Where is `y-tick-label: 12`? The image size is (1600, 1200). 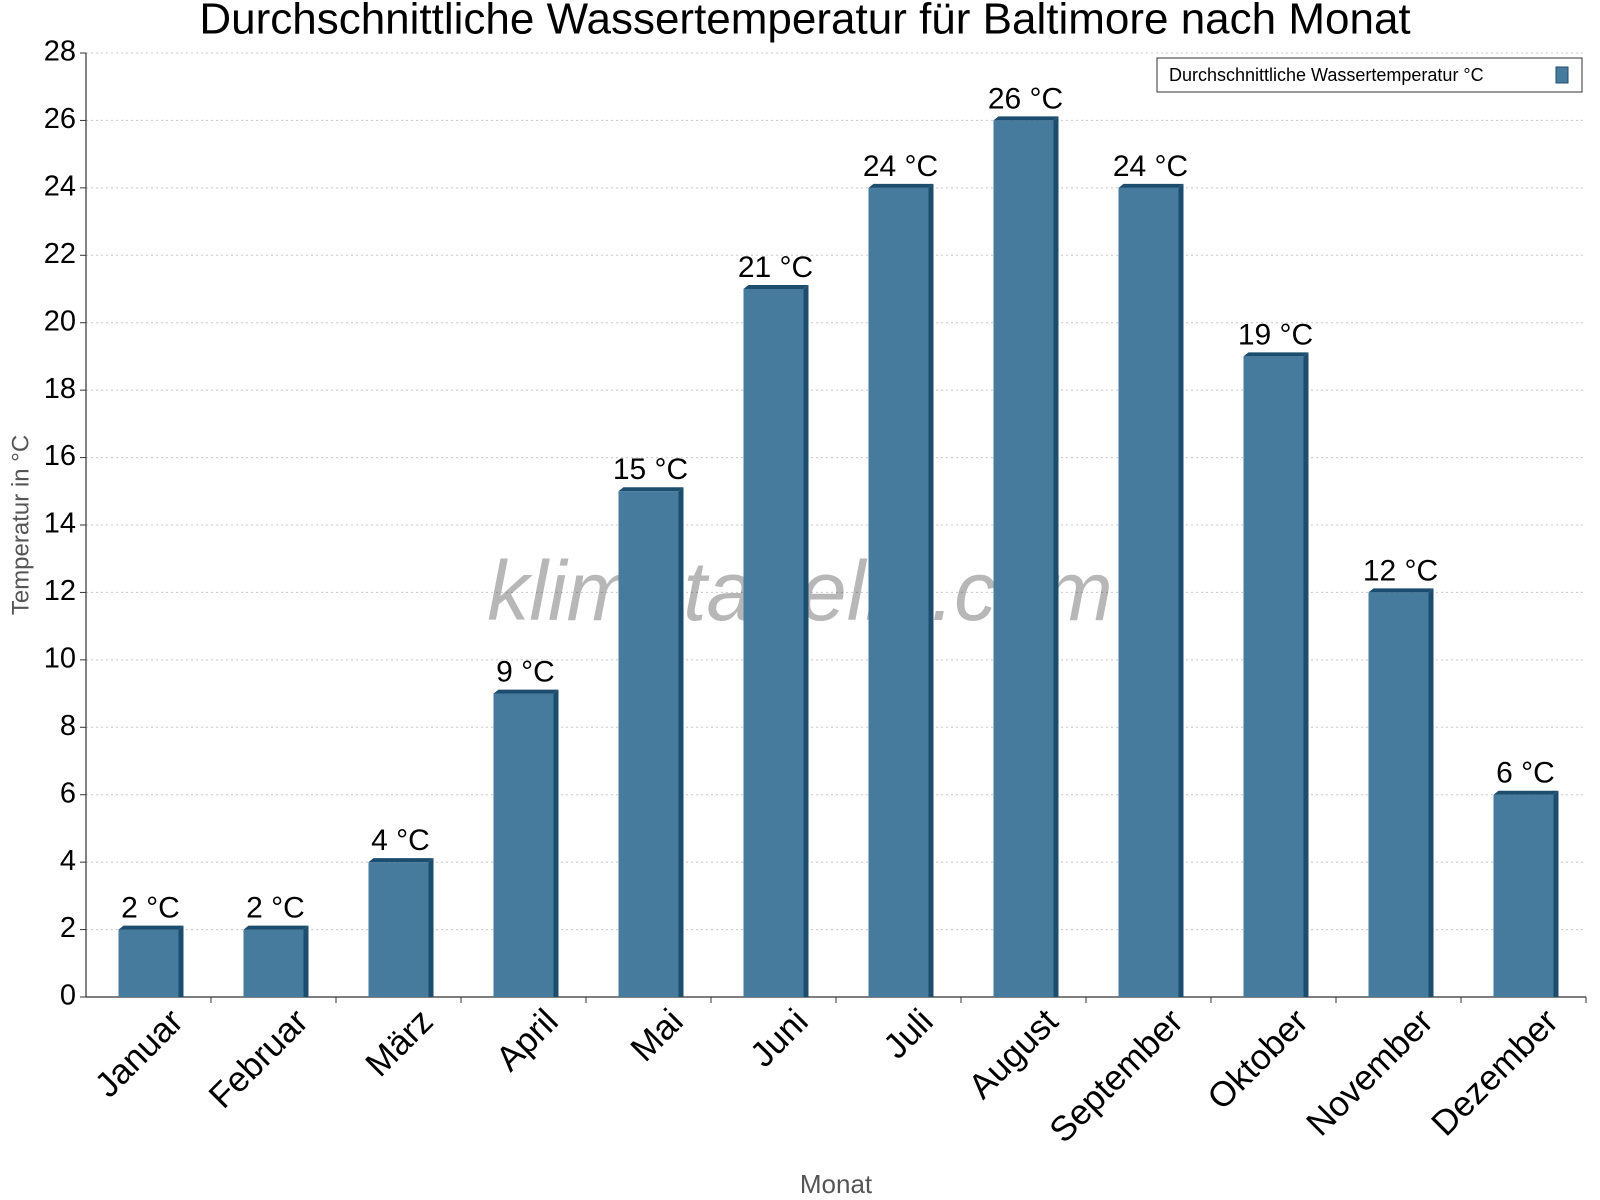
y-tick-label: 12 is located at coordinates (60, 591).